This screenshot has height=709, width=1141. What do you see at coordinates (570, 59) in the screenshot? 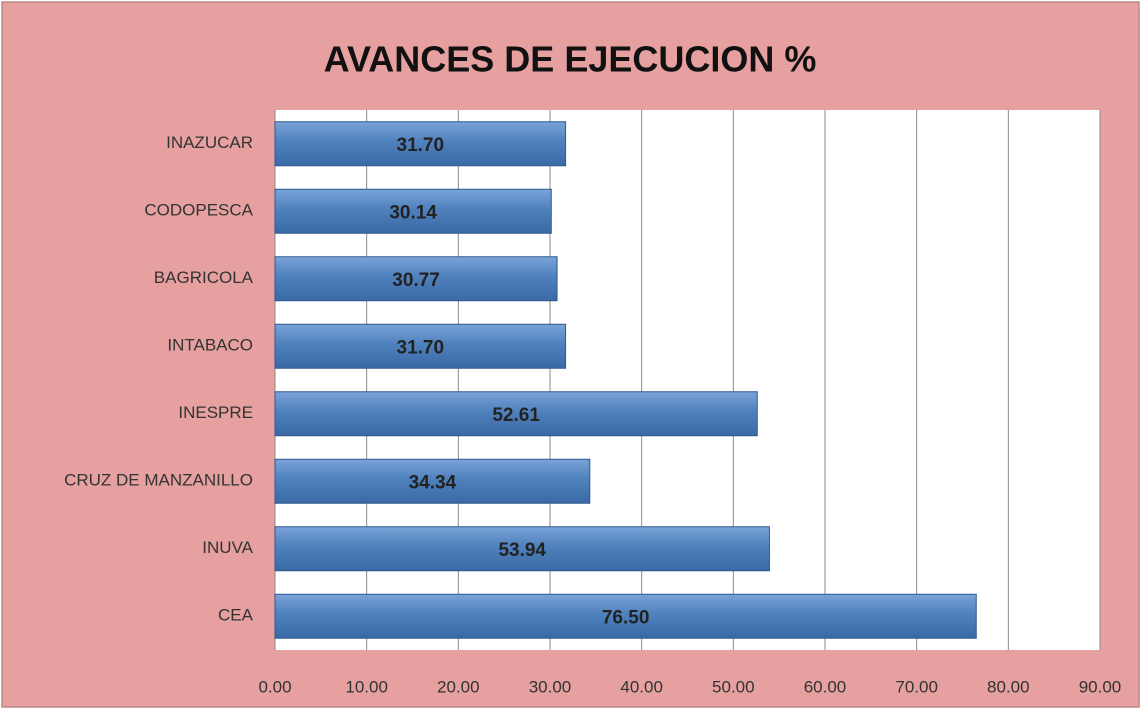
I see `chart-title: AVANCES DE EJECUCION %` at bounding box center [570, 59].